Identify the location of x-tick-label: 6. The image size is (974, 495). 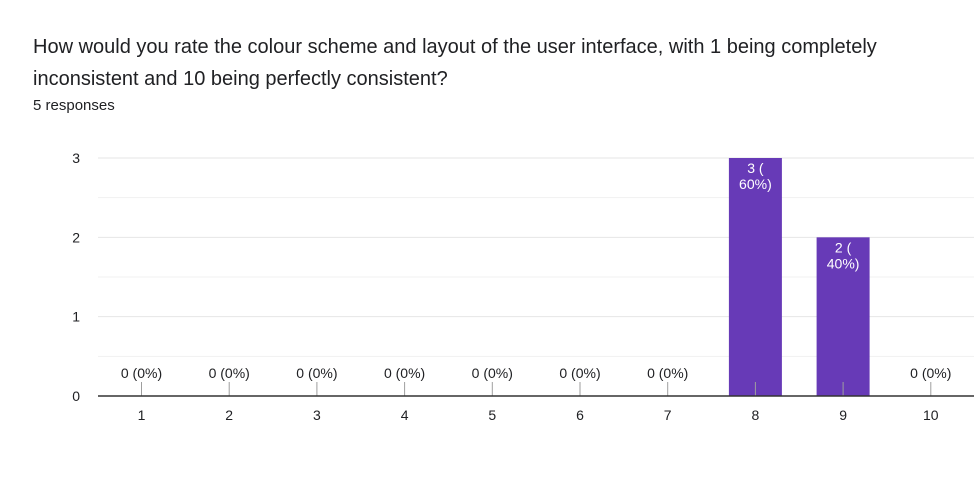
(580, 415).